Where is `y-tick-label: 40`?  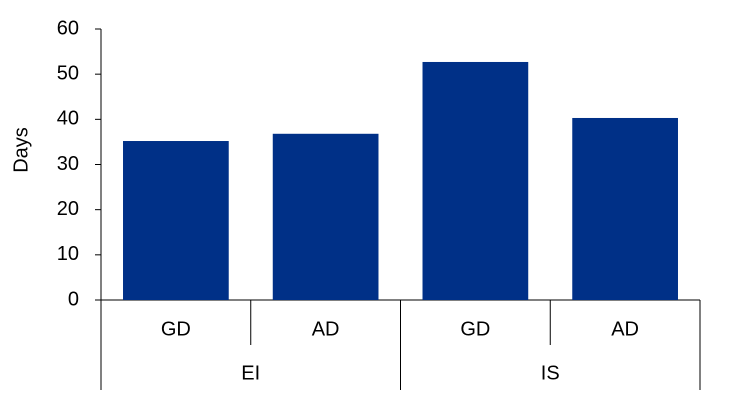
y-tick-label: 40 is located at coordinates (68, 119).